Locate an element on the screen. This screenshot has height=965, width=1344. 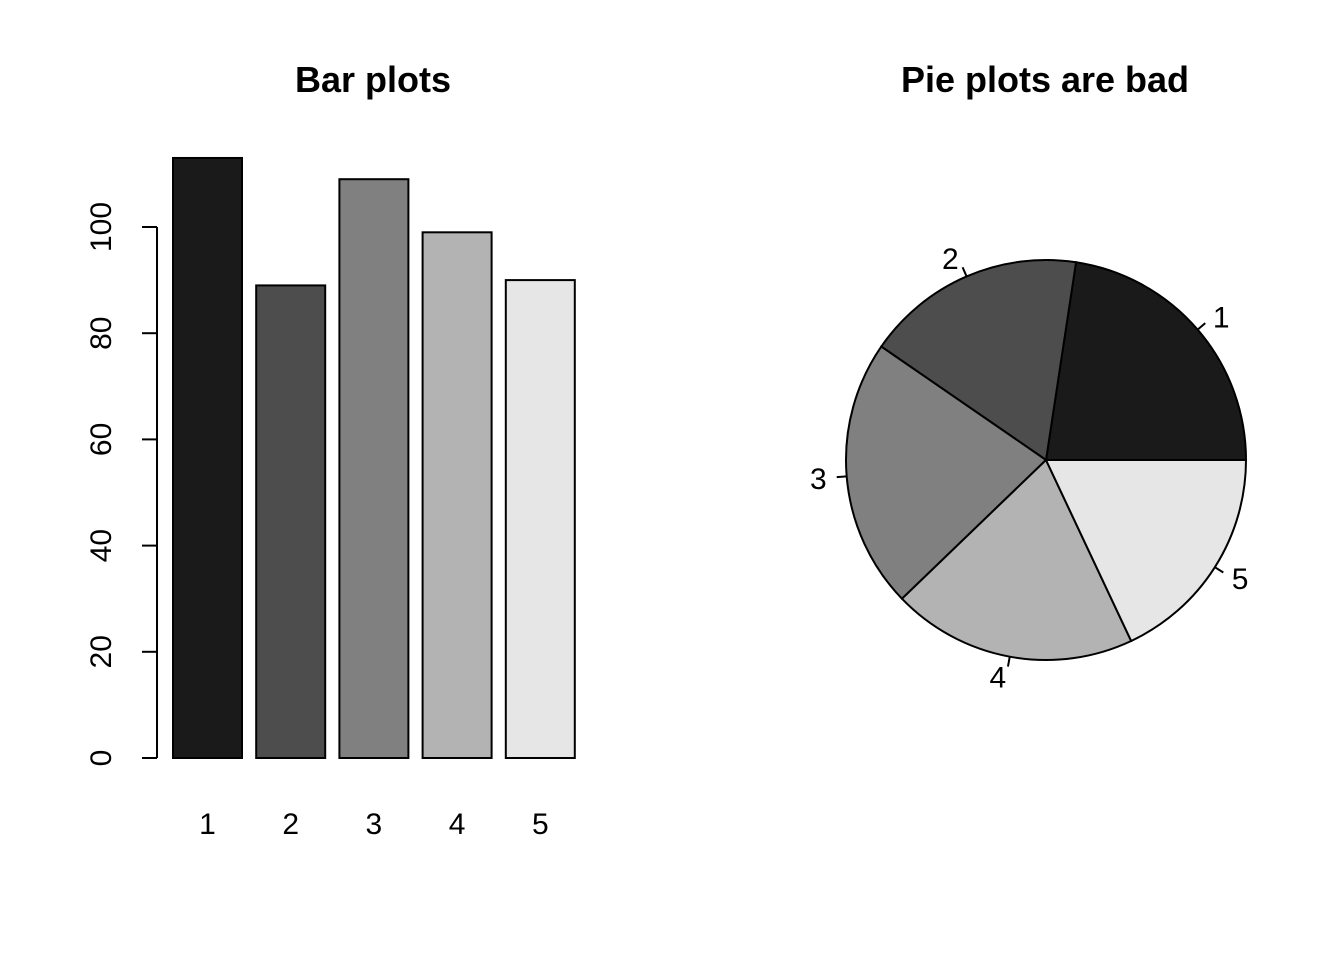
pie-slices is located at coordinates (1046, 460).